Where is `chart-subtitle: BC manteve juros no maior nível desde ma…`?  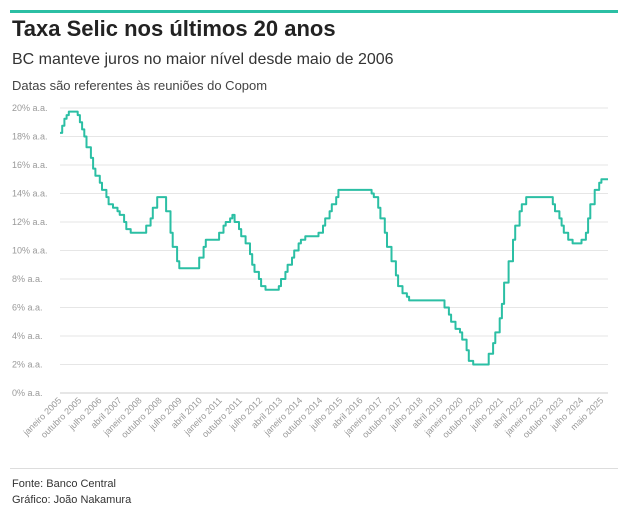 chart-subtitle: BC manteve juros no maior nível desde ma… is located at coordinates (203, 59).